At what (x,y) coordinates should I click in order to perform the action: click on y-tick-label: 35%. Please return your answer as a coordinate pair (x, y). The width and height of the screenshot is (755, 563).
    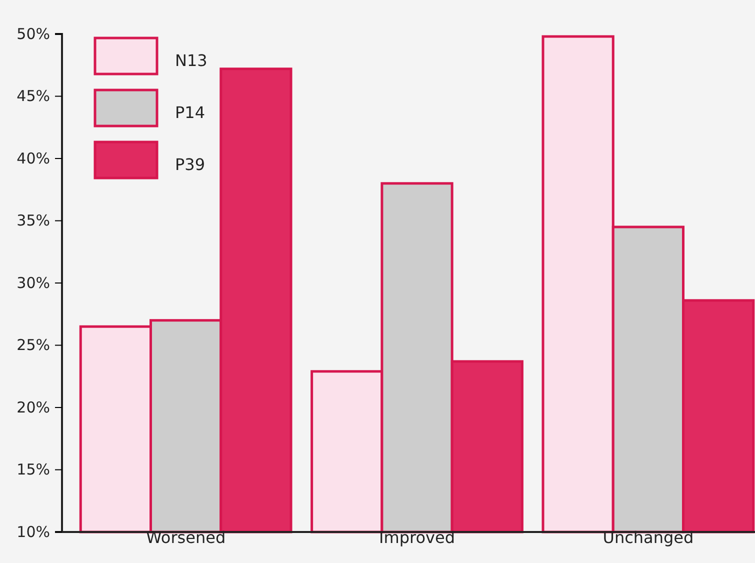
    Looking at the image, I should click on (33, 221).